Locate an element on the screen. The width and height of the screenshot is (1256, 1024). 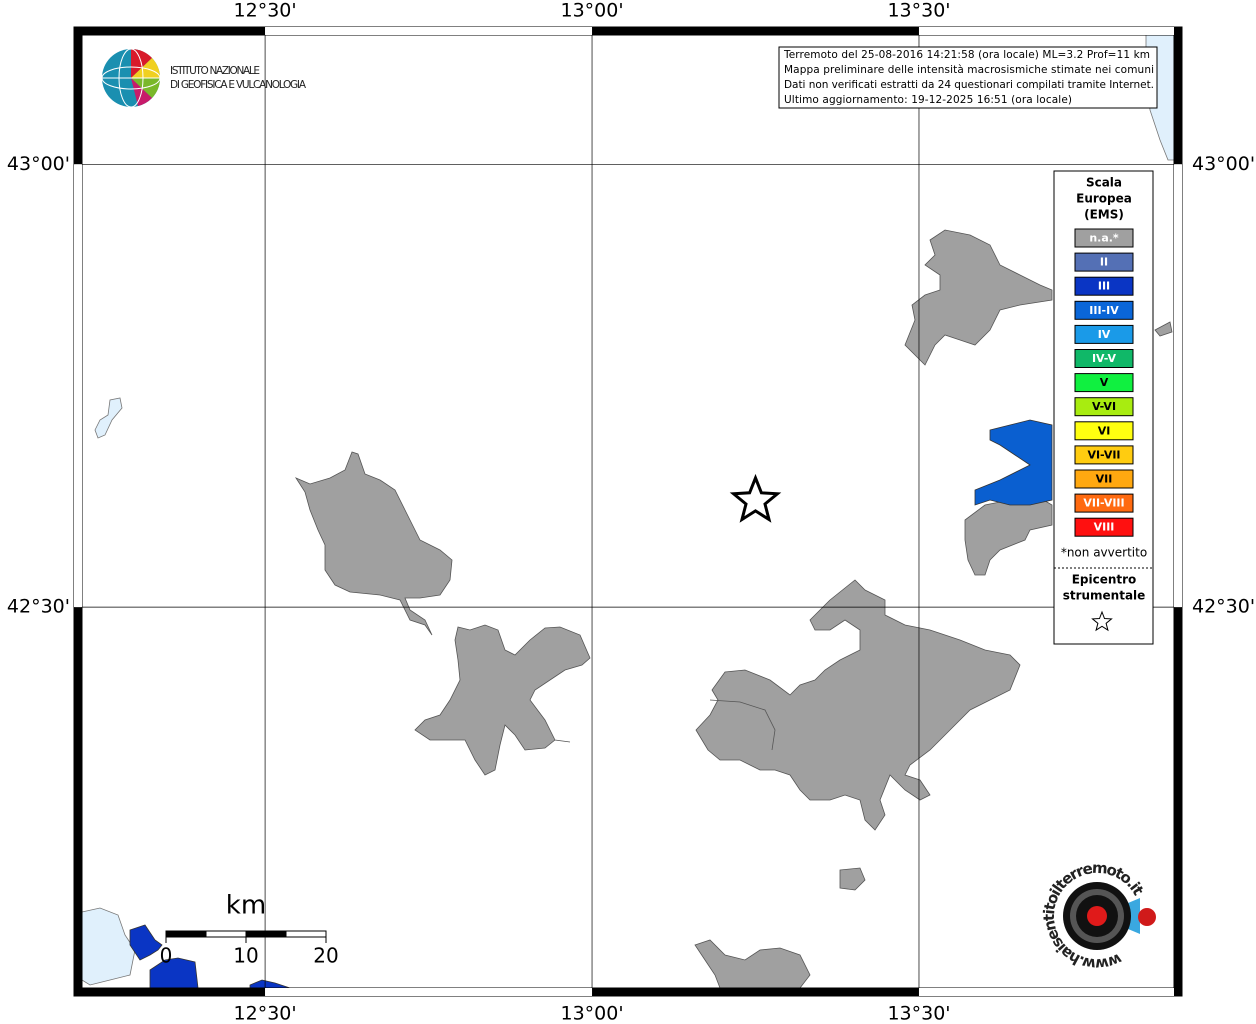
logo-text: ISTITUTO NAZIONALE is located at coordinates (215, 71).